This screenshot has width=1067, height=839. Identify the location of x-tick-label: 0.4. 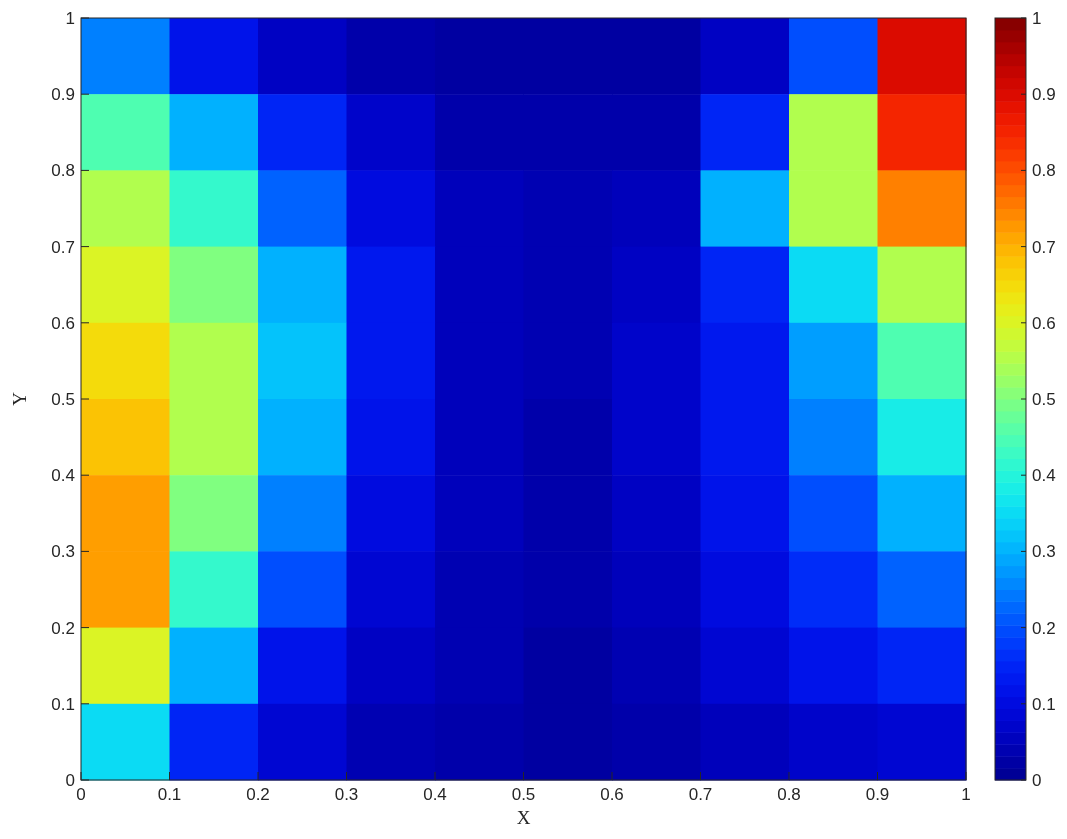
(435, 794).